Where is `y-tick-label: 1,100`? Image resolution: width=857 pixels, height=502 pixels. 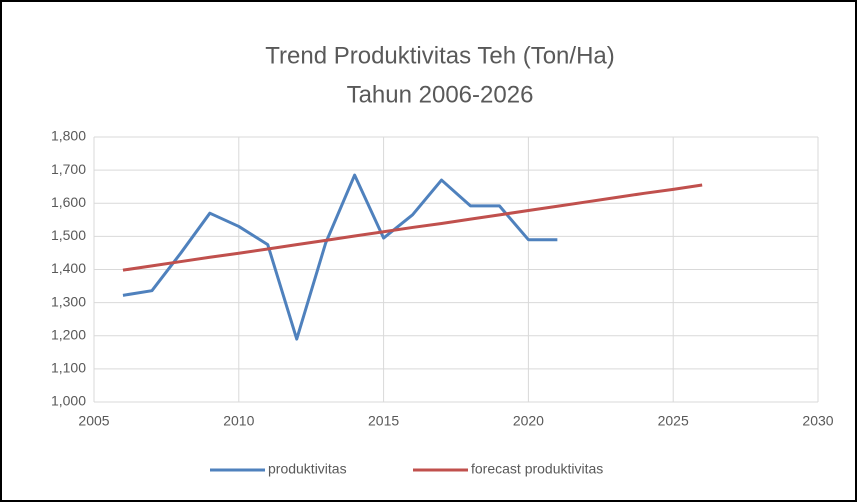
y-tick-label: 1,100 is located at coordinates (68, 368).